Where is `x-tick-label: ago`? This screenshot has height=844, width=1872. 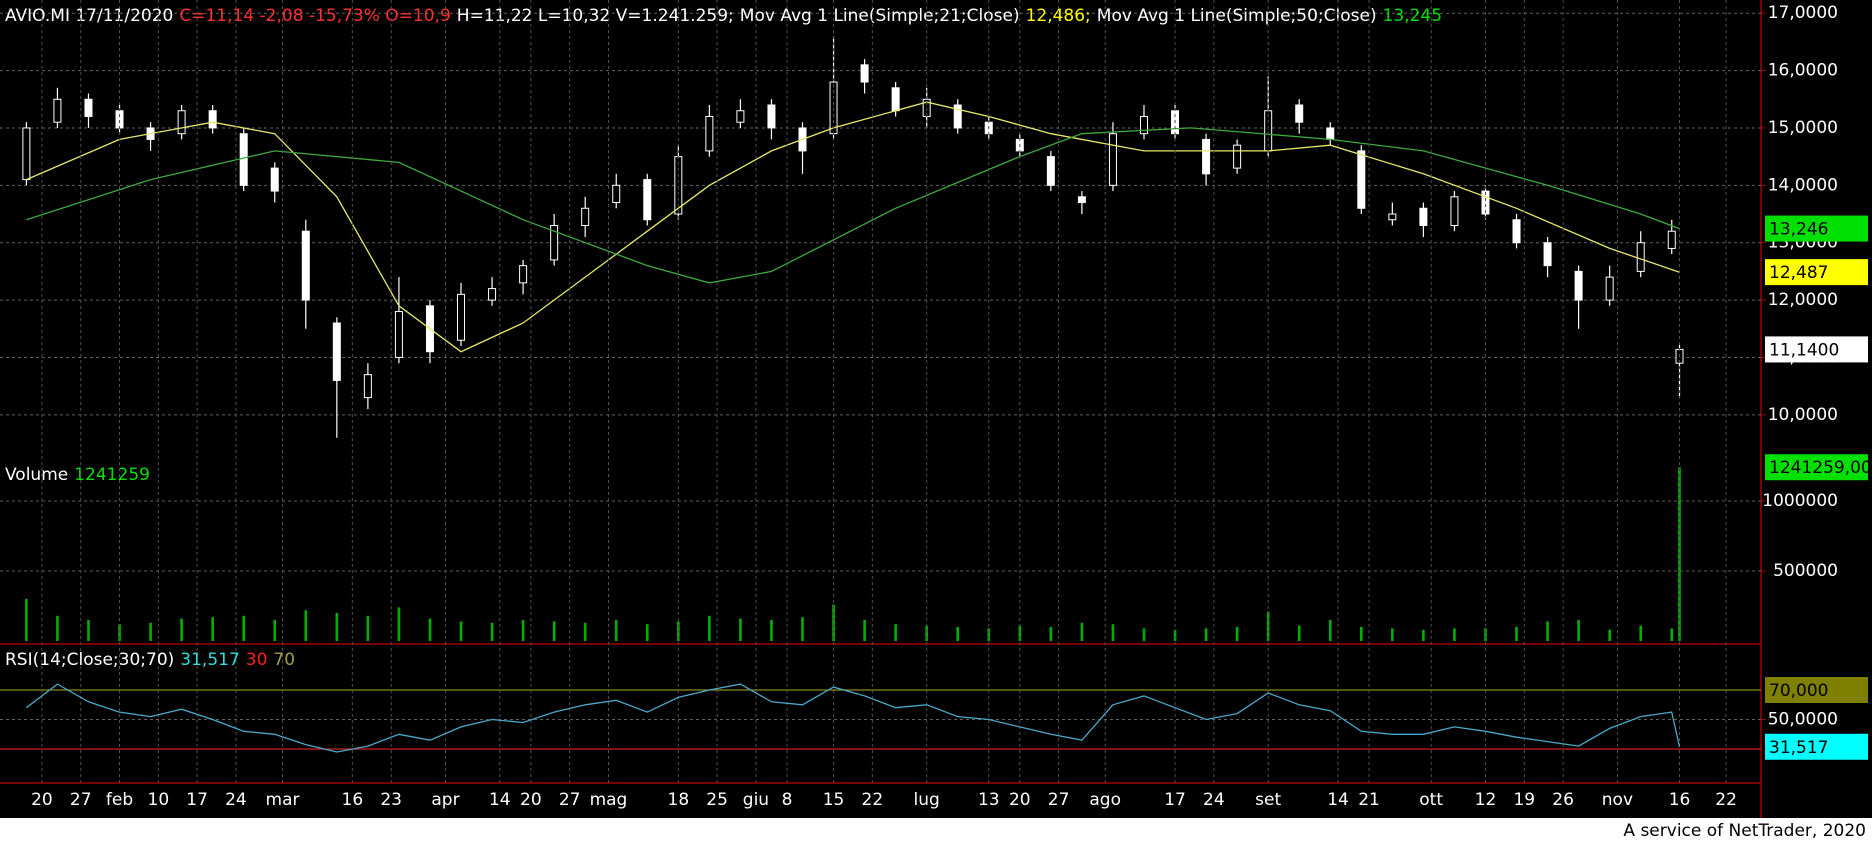 x-tick-label: ago is located at coordinates (1105, 800).